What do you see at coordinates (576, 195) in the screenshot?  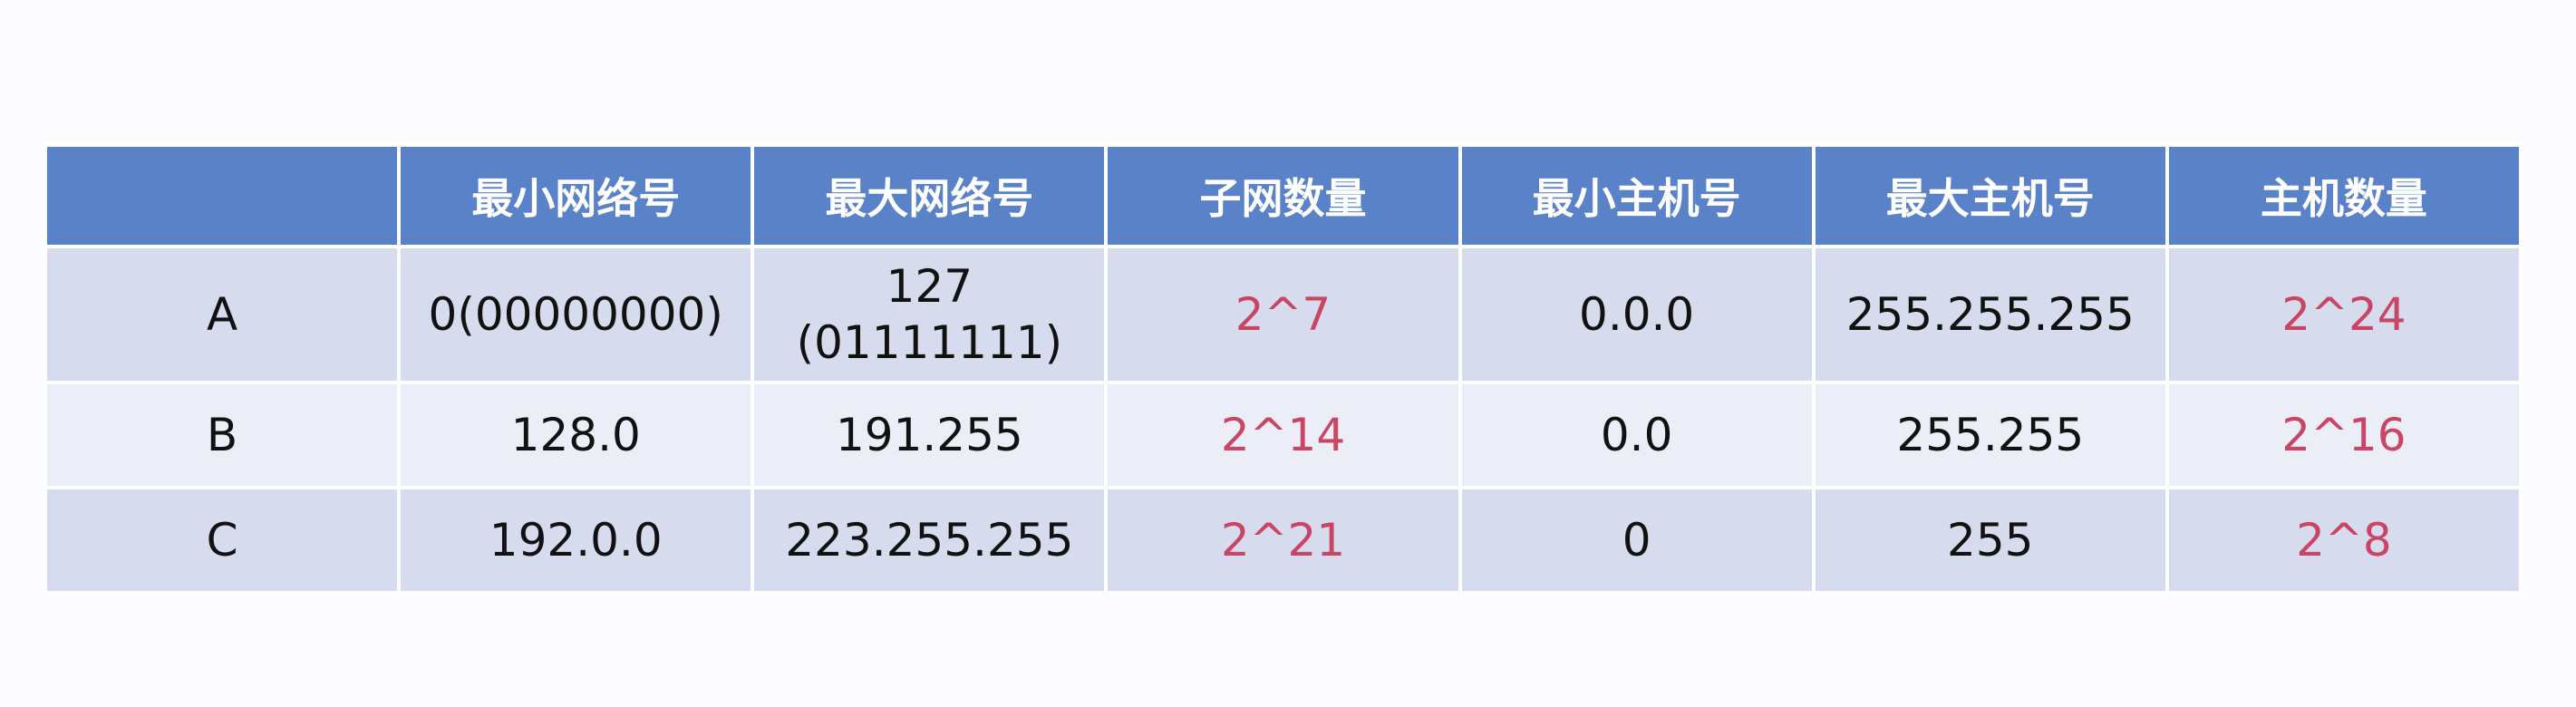 I see `header-min-network: 最小网络号` at bounding box center [576, 195].